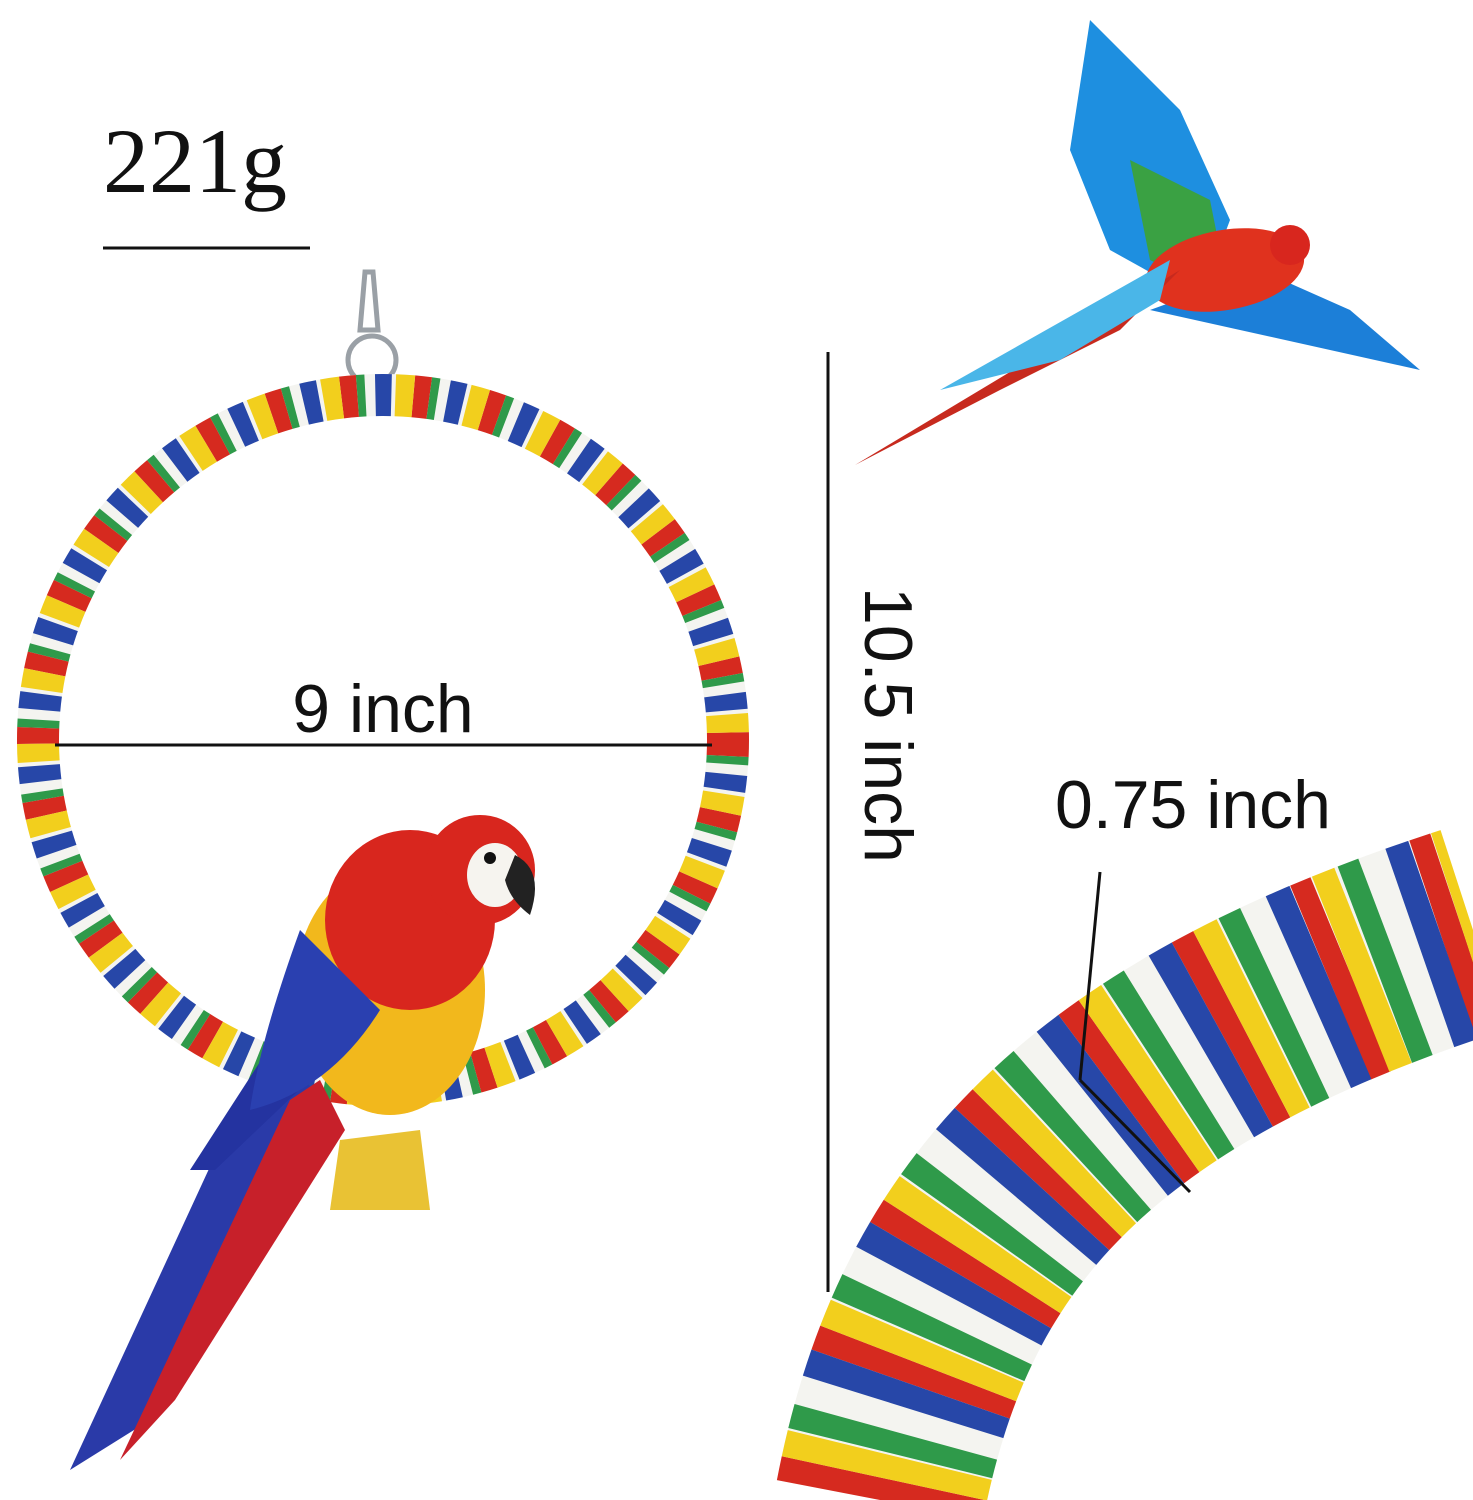 This screenshot has width=1473, height=1500. I want to click on thickness-leader, so click(1090, 976).